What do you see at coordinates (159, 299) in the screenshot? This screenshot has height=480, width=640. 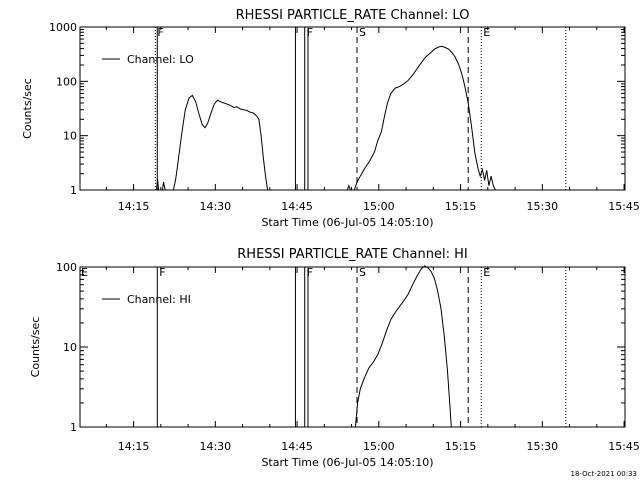 I see `legend-label: Channel: HI` at bounding box center [159, 299].